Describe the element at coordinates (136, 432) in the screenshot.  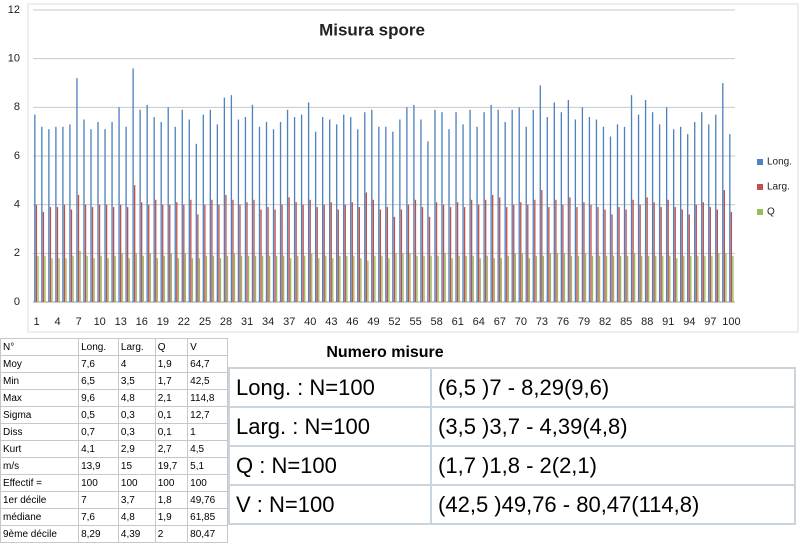
I see `table-cell: 0,3` at that location.